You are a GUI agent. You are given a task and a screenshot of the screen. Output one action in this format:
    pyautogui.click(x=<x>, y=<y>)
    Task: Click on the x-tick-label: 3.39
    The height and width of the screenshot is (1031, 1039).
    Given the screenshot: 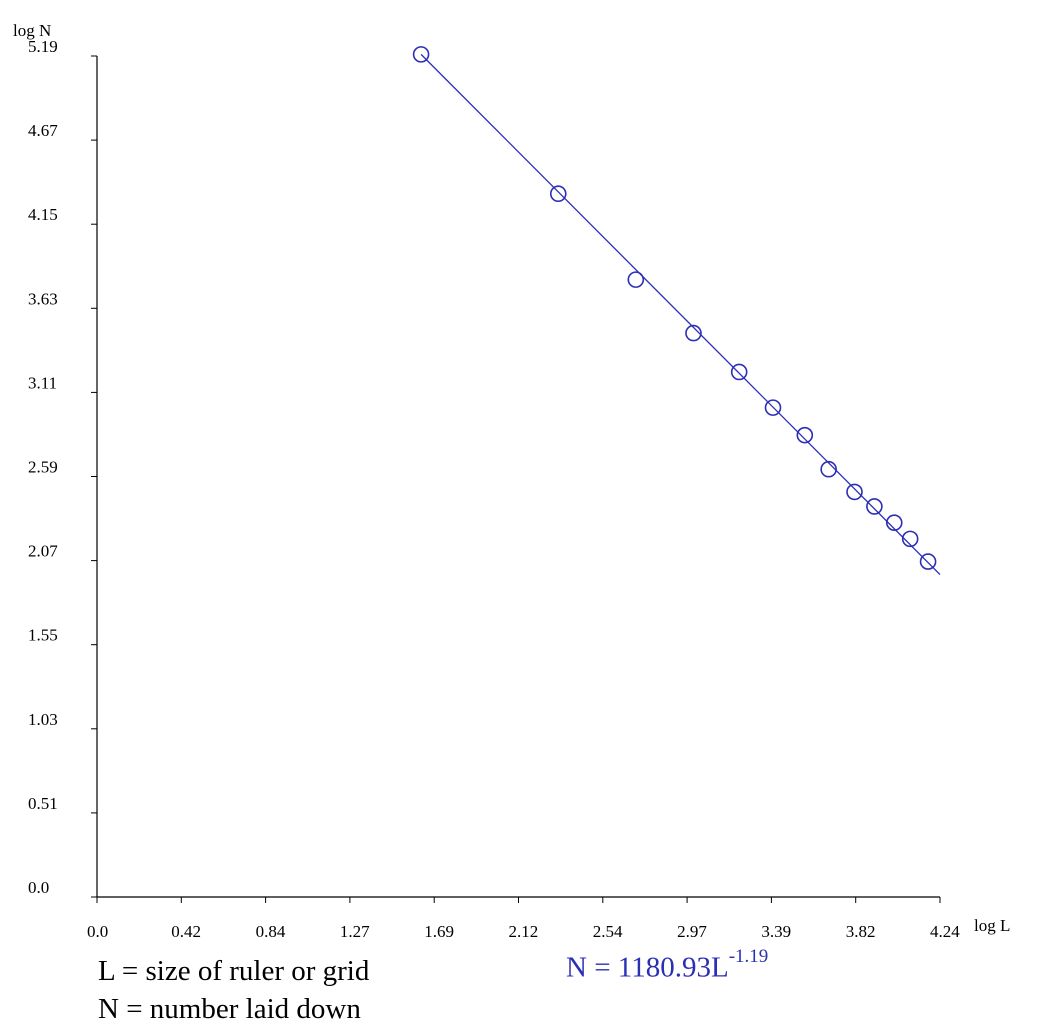 What is the action you would take?
    pyautogui.click(x=776, y=931)
    